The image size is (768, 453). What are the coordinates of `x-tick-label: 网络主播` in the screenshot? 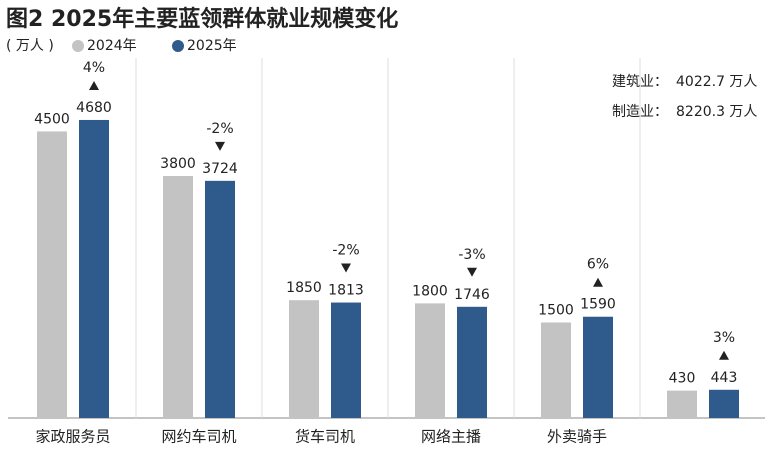 It's located at (451, 437).